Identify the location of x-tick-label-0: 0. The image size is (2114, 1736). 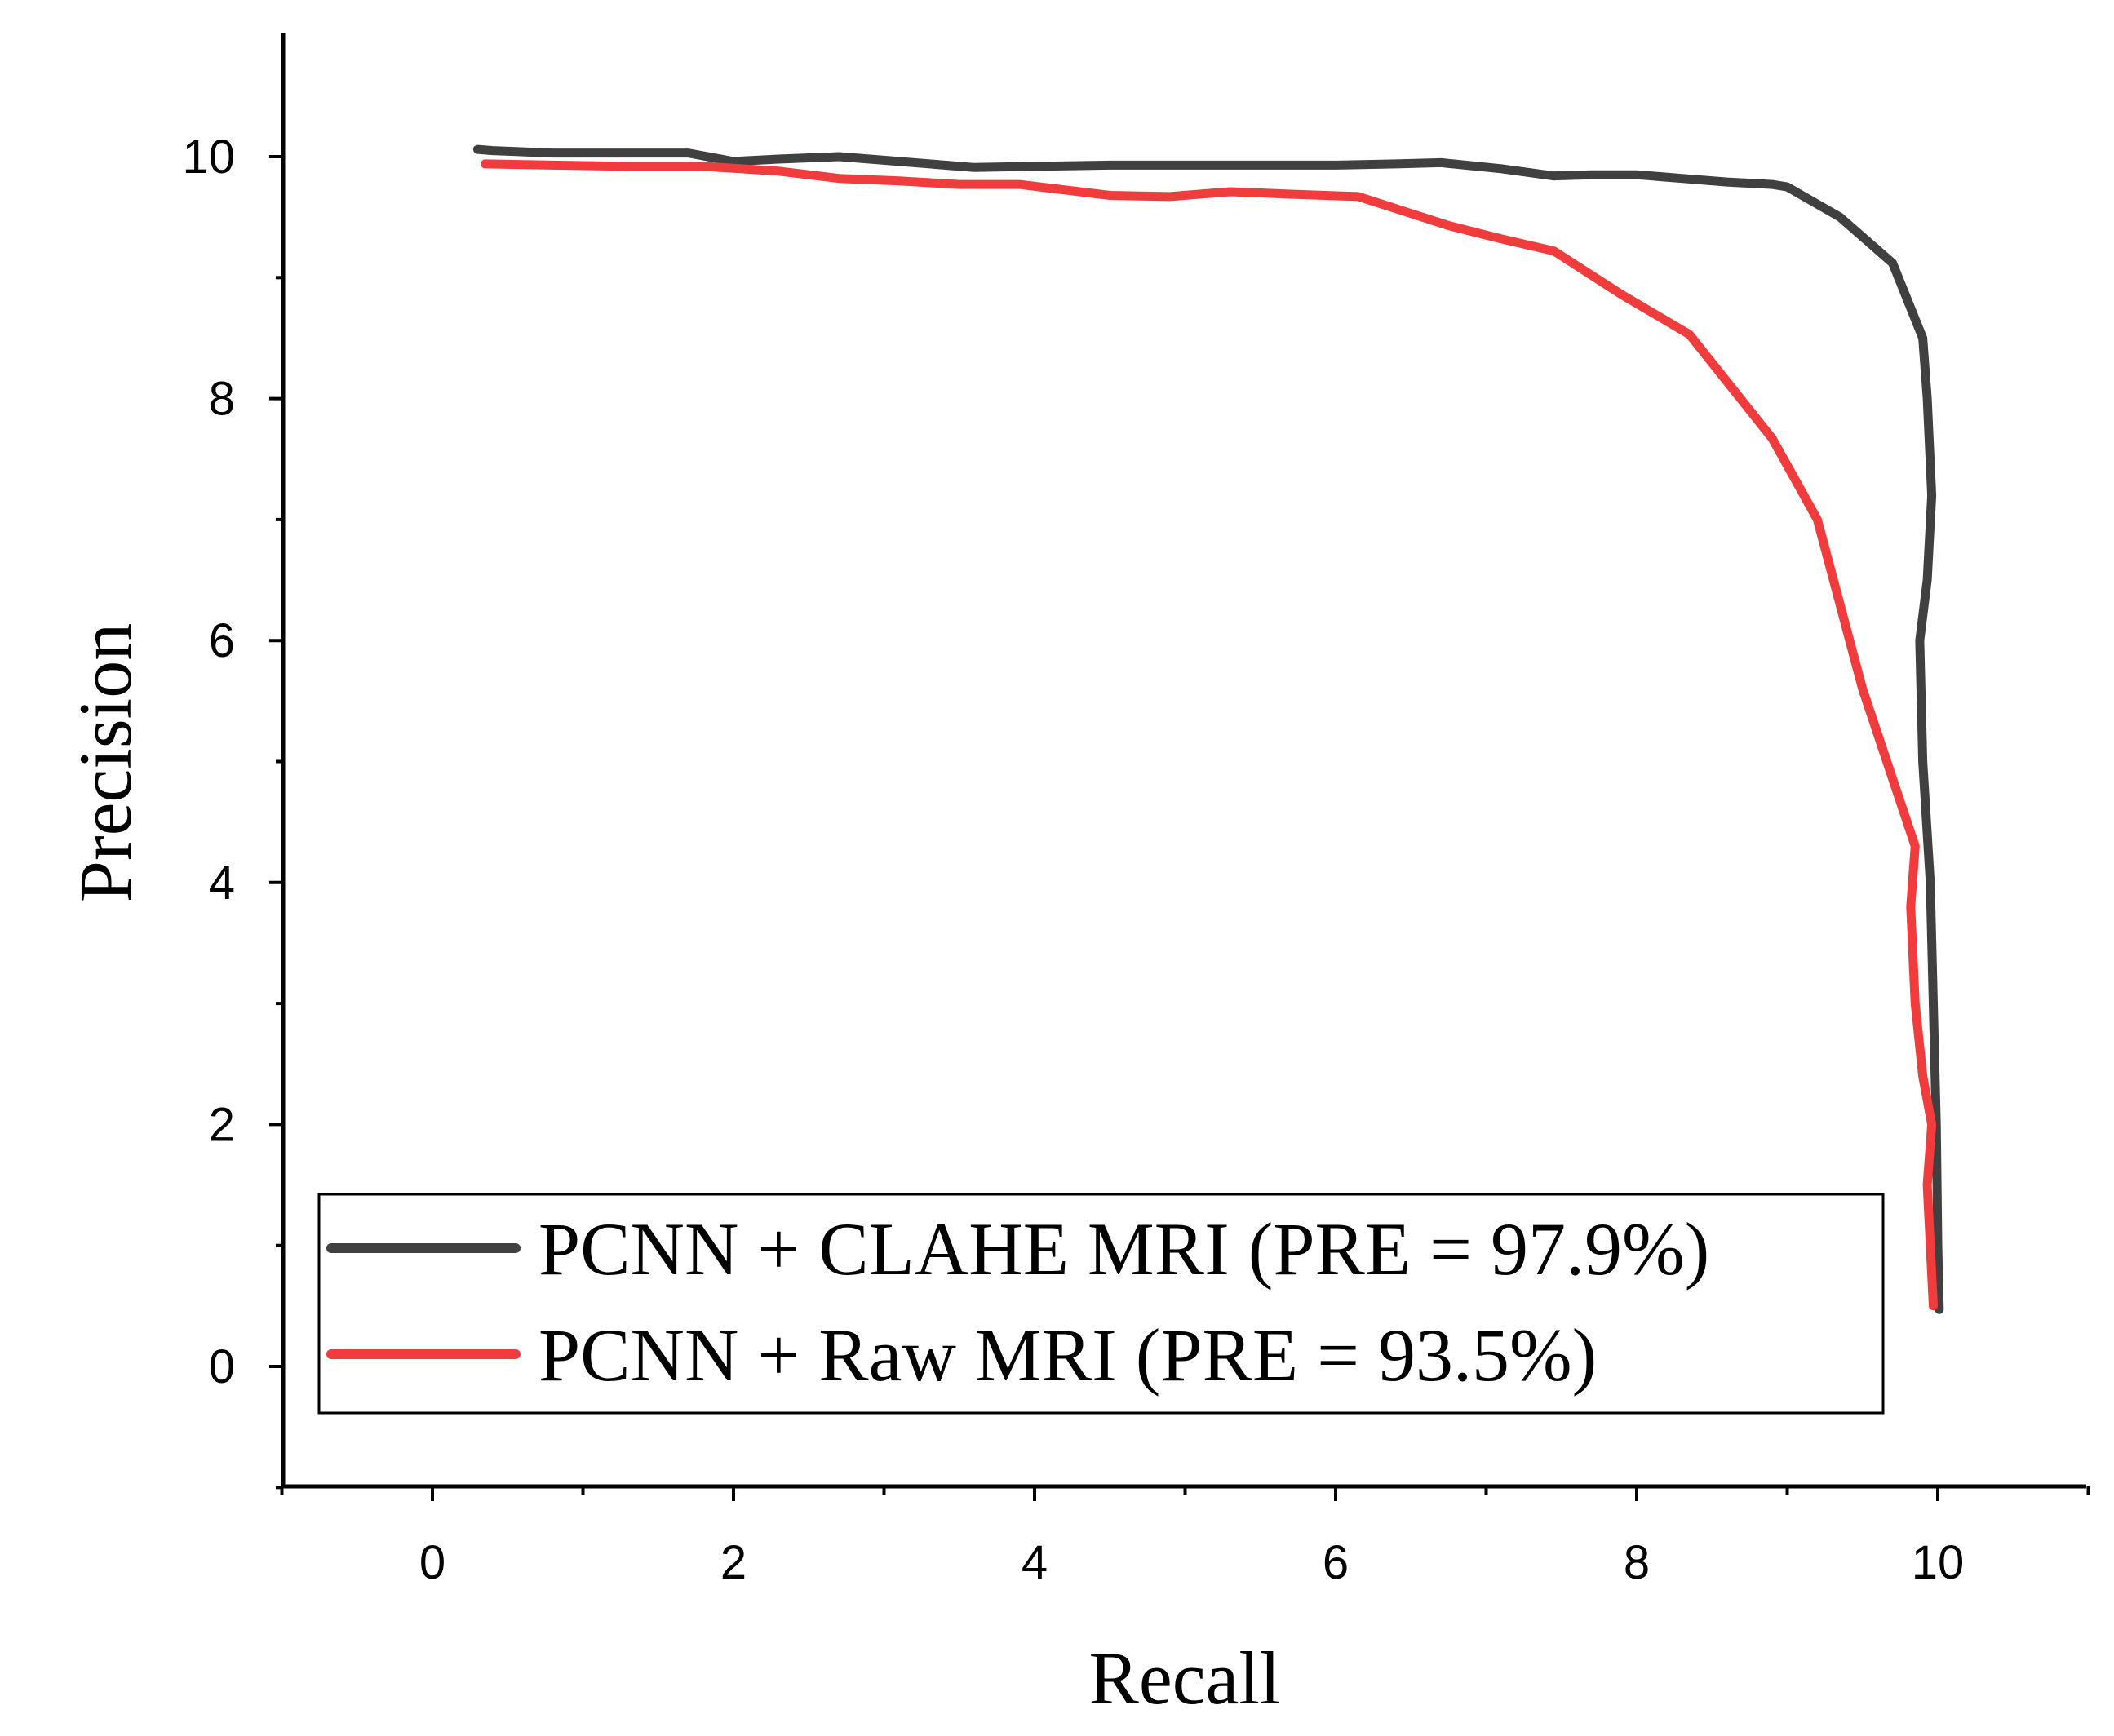
(432, 1562).